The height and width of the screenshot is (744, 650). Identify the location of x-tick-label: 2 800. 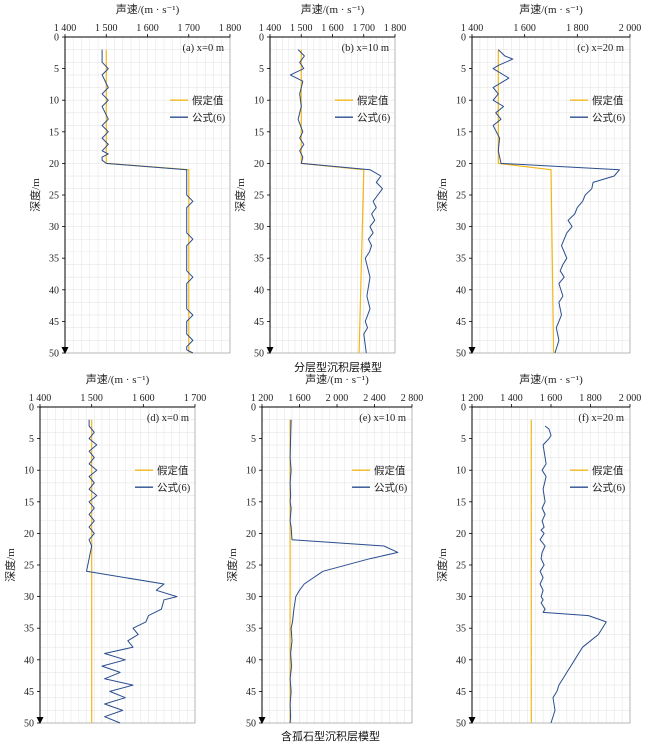
(412, 398).